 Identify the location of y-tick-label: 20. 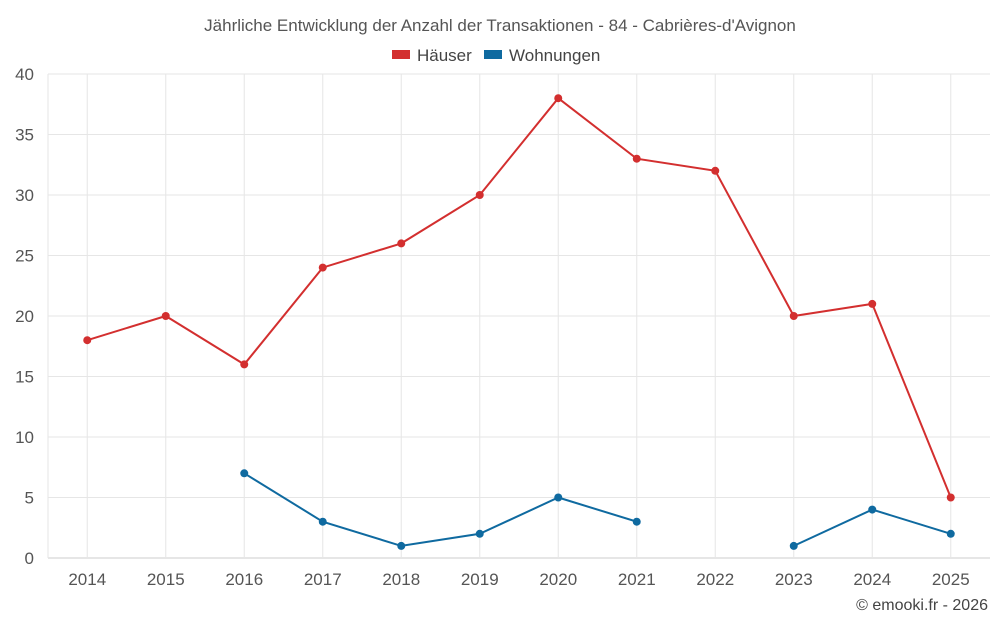
(24, 316).